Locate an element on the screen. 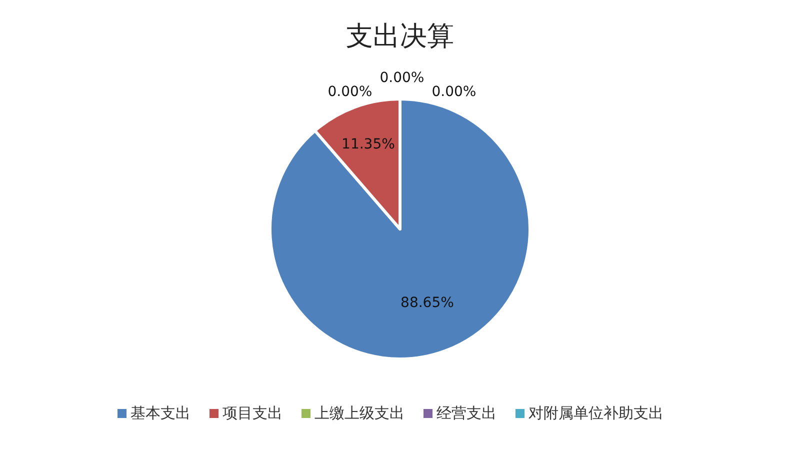  legend-label: 上缴上级支出 is located at coordinates (359, 413).